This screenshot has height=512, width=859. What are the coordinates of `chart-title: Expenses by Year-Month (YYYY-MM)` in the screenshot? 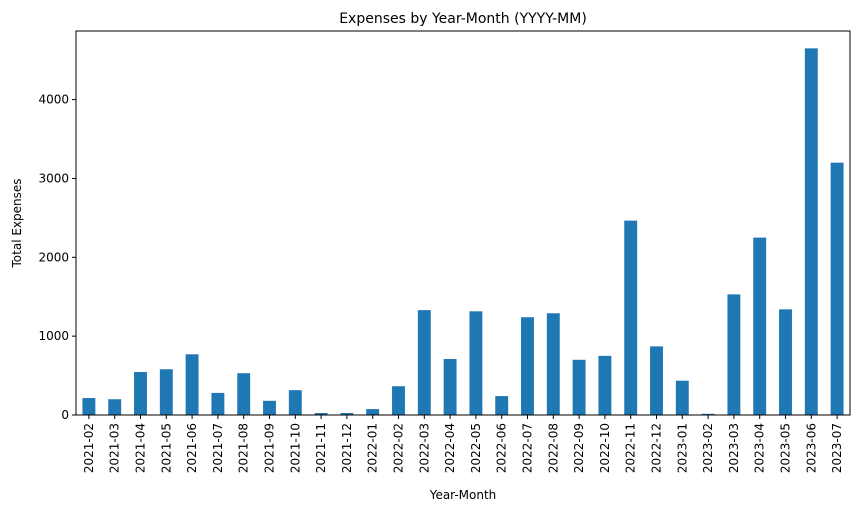 It's located at (463, 19).